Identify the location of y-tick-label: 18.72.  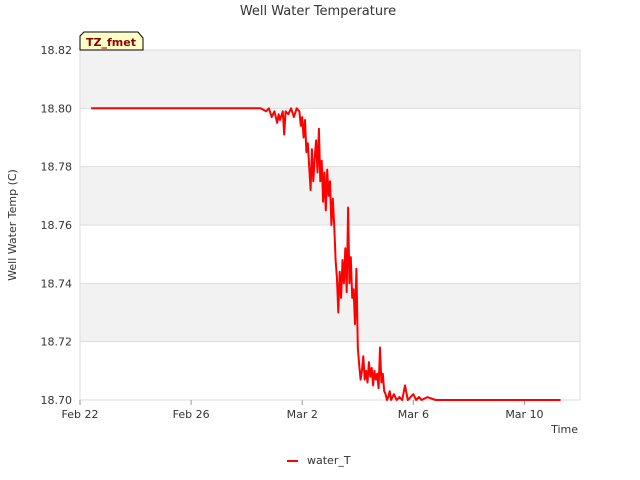
(57, 342).